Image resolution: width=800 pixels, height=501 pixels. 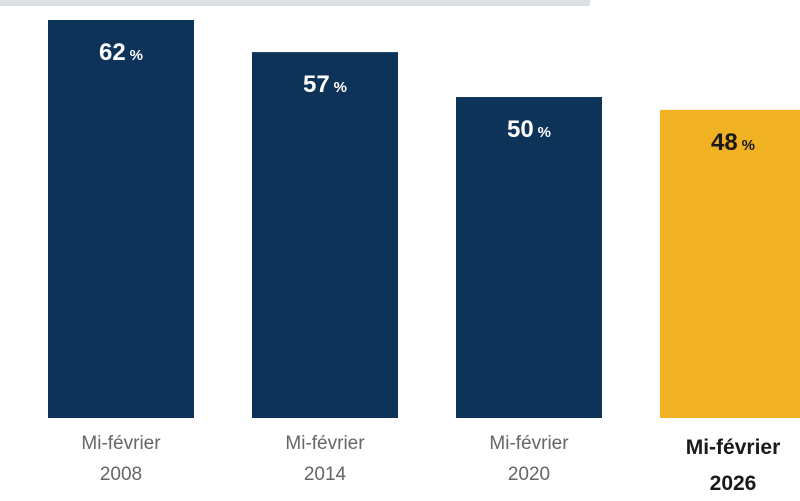 What do you see at coordinates (121, 459) in the screenshot?
I see `category-label-2008: Mi-février 2008` at bounding box center [121, 459].